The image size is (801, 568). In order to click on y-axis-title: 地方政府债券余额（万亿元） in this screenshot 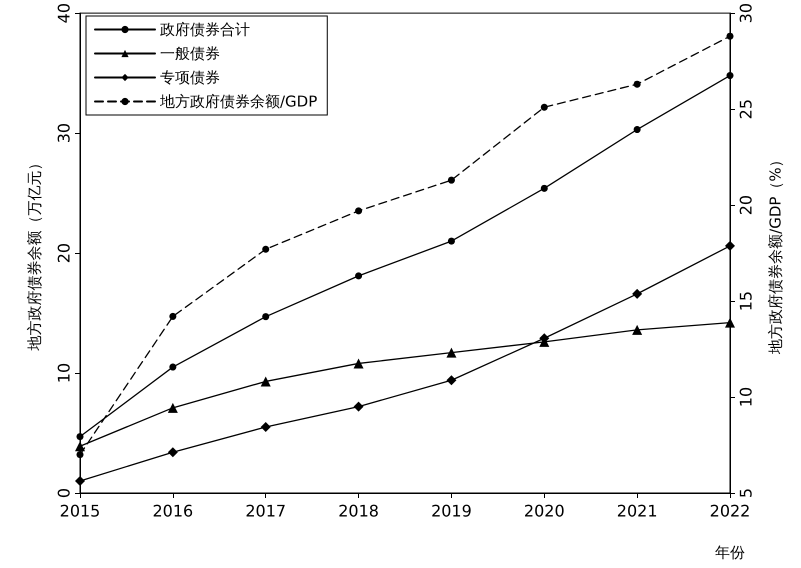, I will do `click(35, 254)`.